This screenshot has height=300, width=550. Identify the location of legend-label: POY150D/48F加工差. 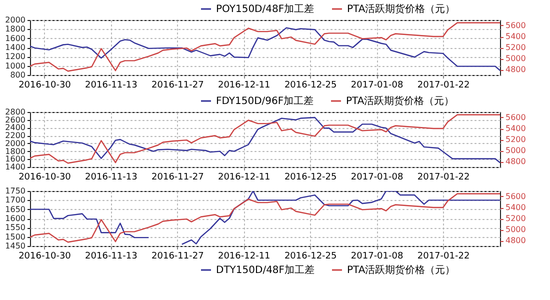
(265, 9).